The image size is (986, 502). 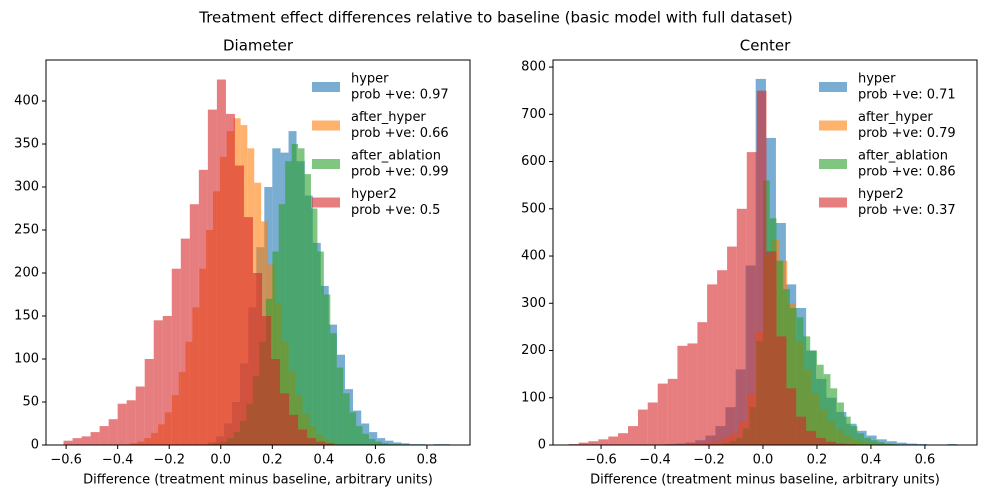 What do you see at coordinates (903, 156) in the screenshot?
I see `legend-label: after_ablation` at bounding box center [903, 156].